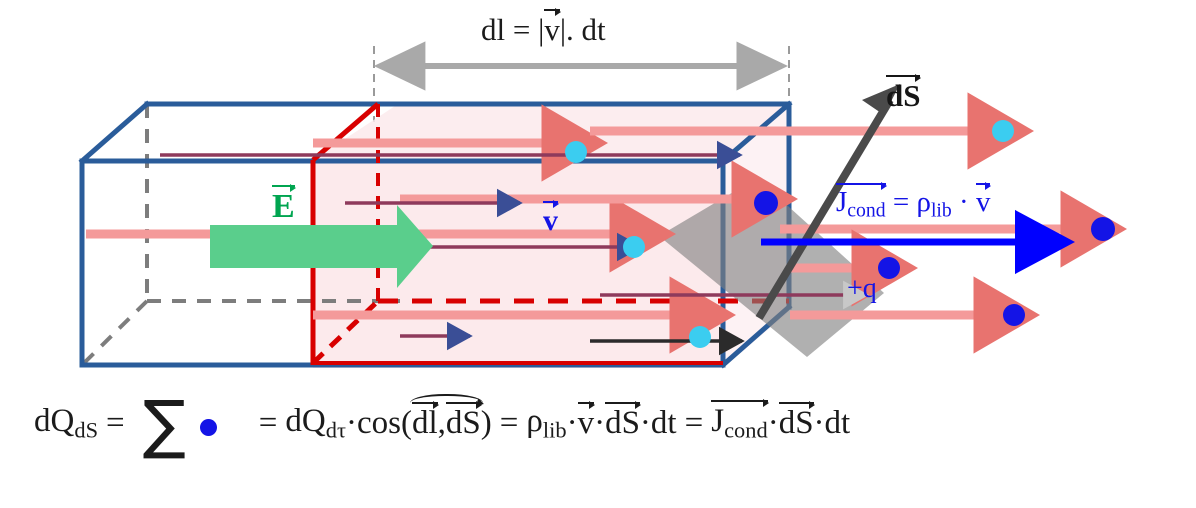  What do you see at coordinates (600, 423) in the screenshot?
I see `eq-cdot-3: ·` at bounding box center [600, 423].